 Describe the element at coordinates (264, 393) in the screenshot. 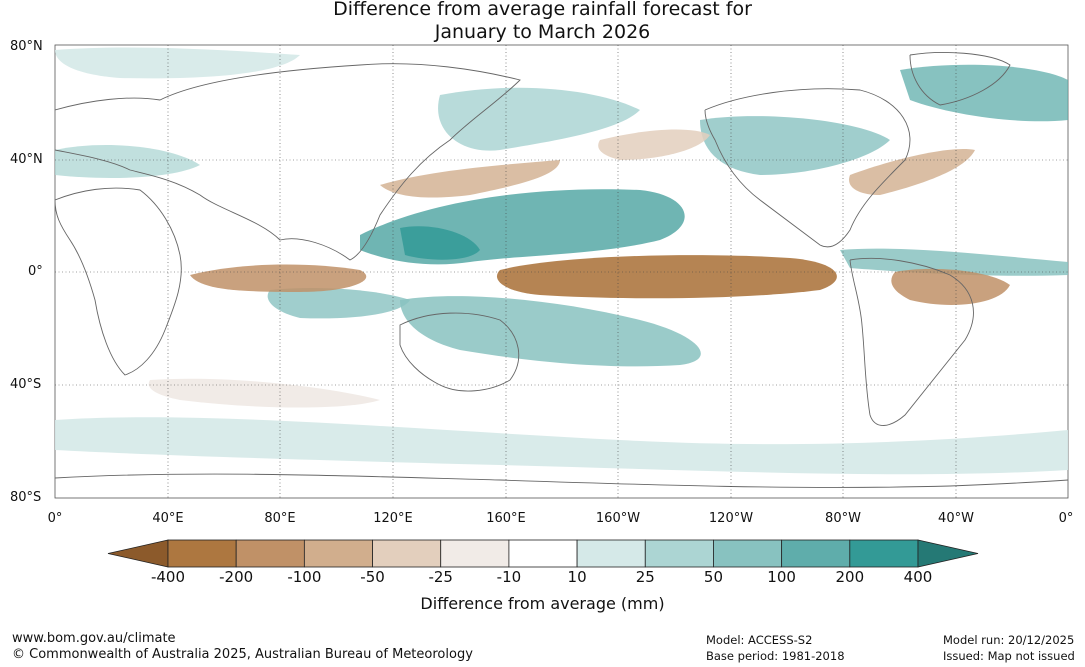

I see `dry-anomaly-southern-indian` at that location.